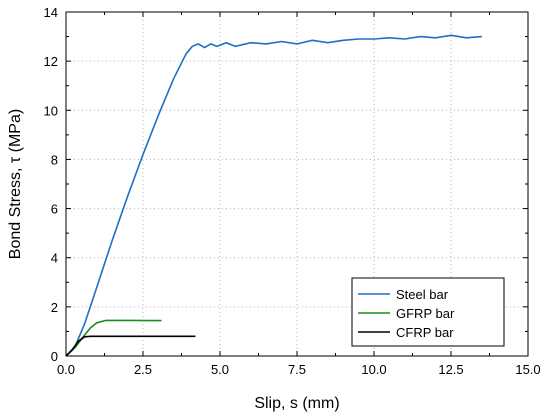 This screenshot has width=550, height=416. I want to click on x-tick-label: 7.5, so click(297, 369).